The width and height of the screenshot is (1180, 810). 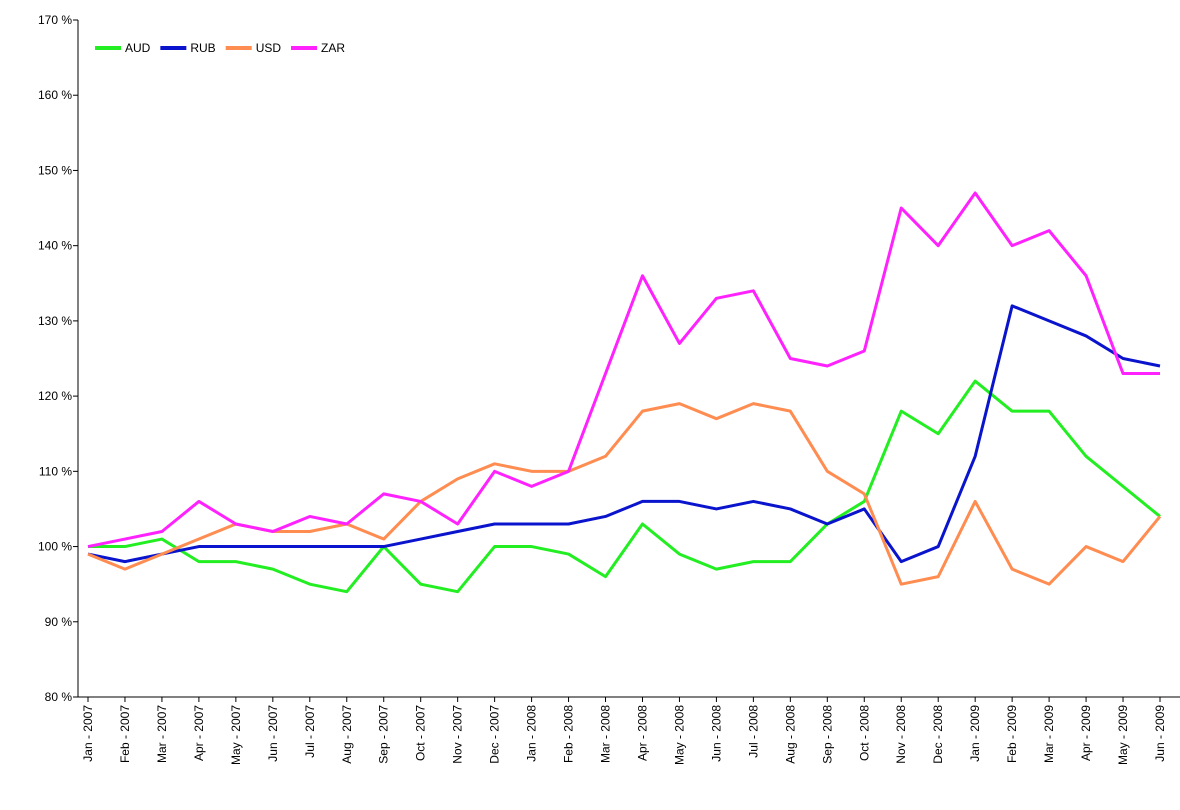 I want to click on legend-label: USD, so click(x=269, y=48).